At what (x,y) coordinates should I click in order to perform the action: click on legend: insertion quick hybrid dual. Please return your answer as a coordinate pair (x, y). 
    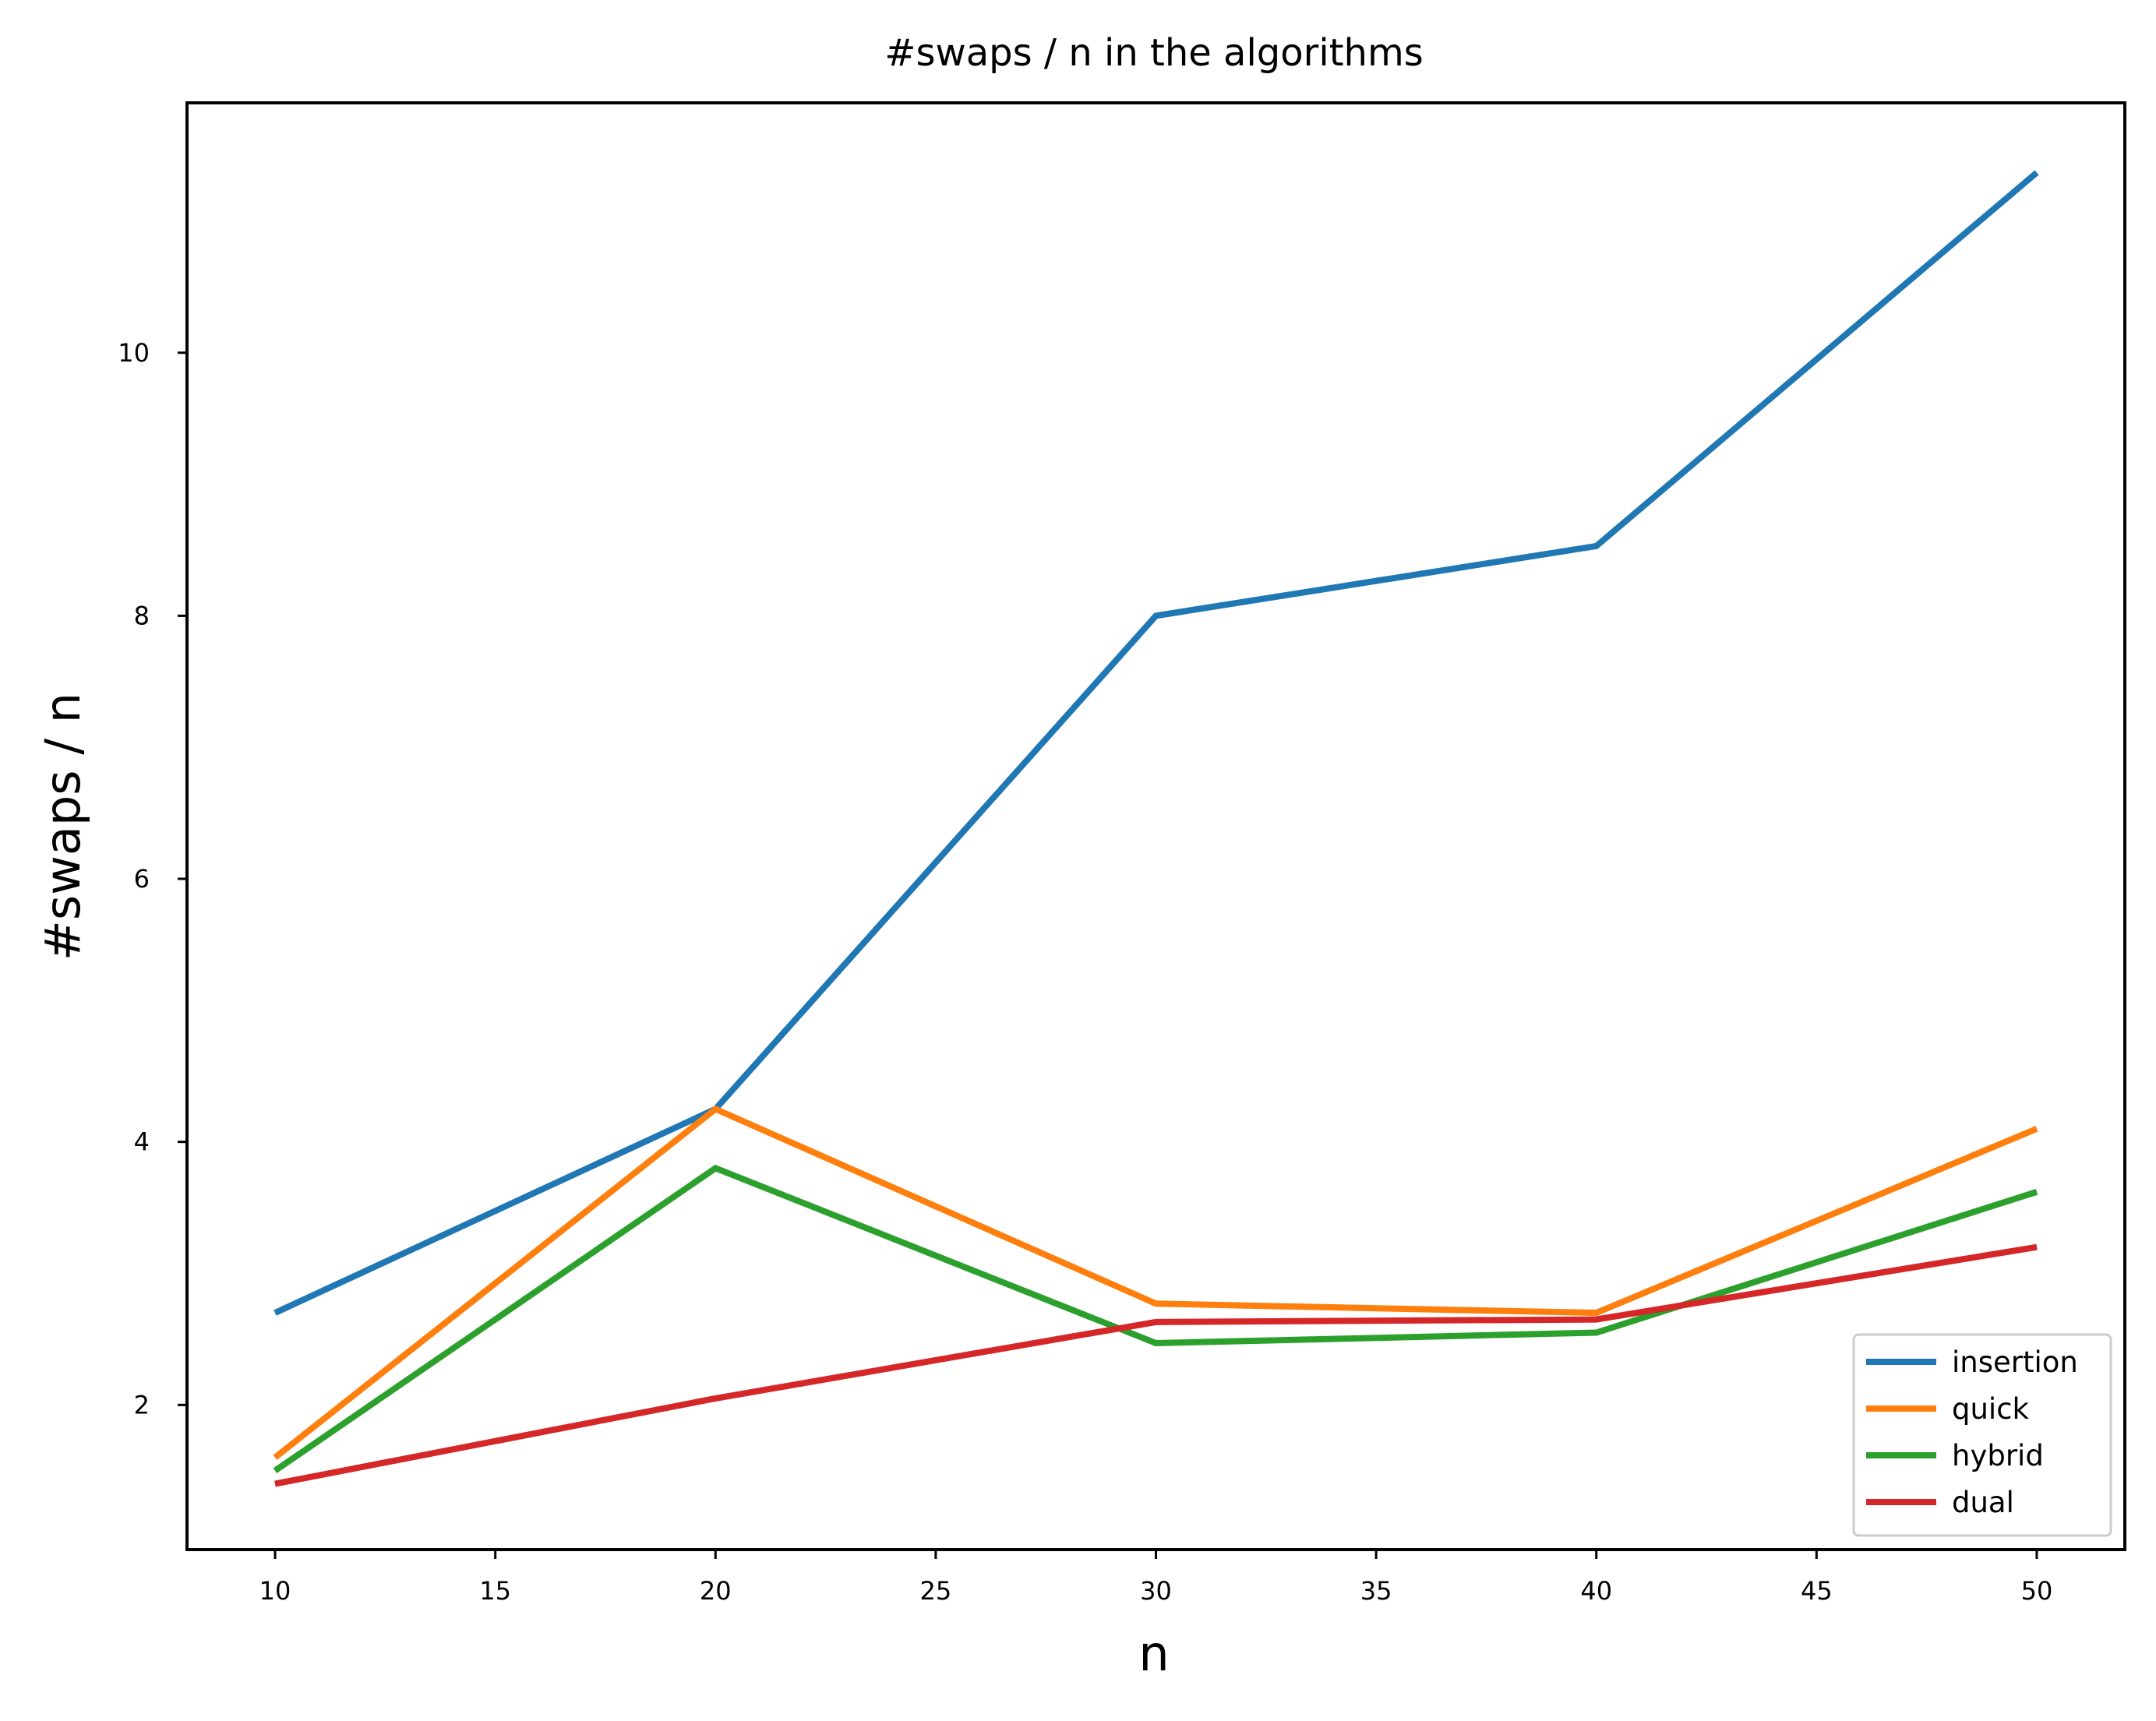
    Looking at the image, I should click on (1982, 1435).